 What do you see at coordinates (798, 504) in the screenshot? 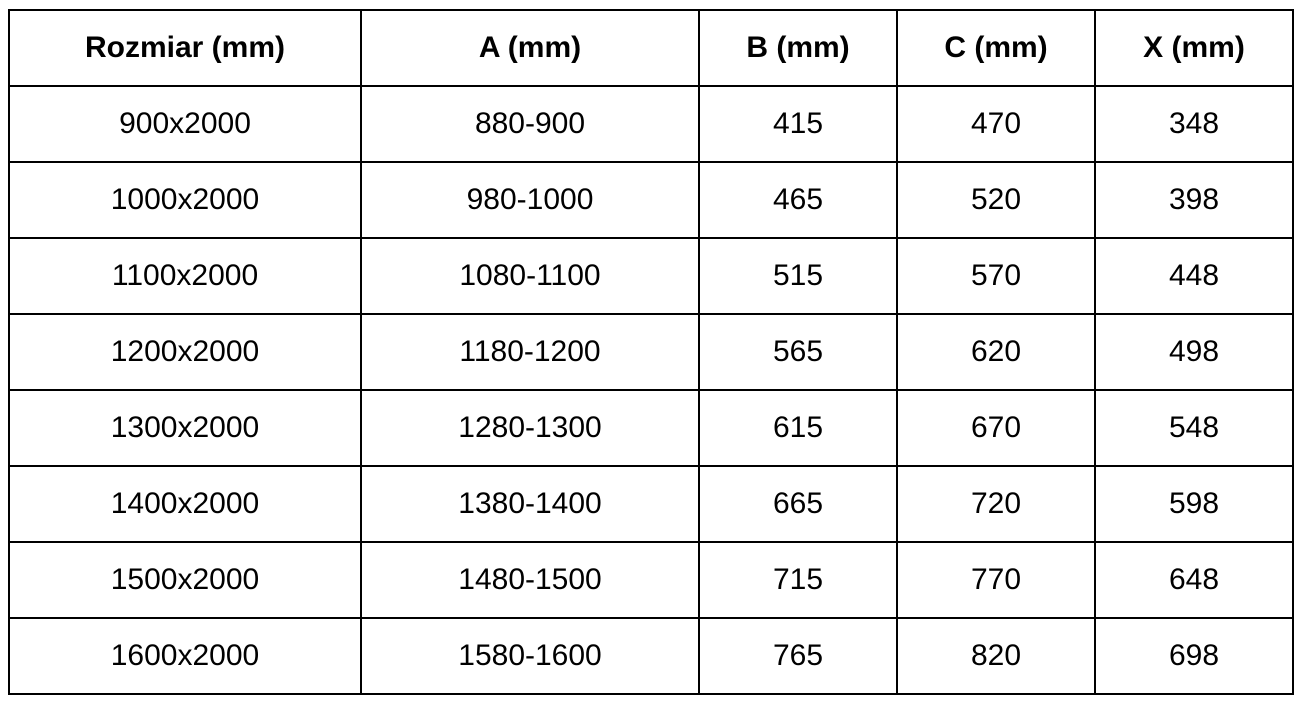
I see `cell-b: 665` at bounding box center [798, 504].